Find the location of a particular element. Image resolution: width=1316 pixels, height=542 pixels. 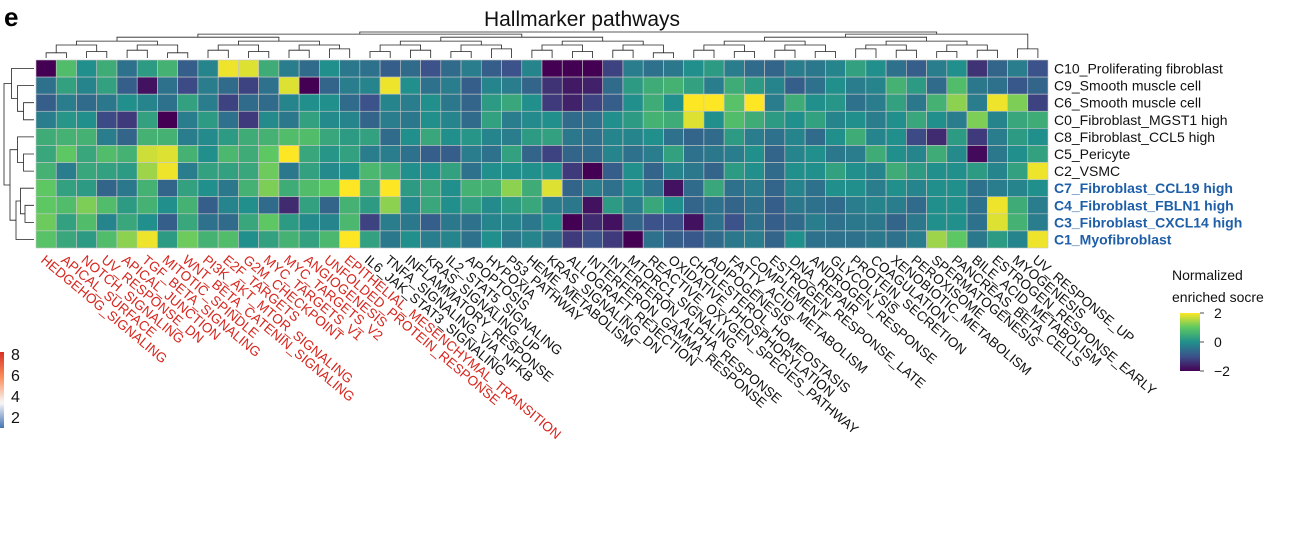

legend-tick-label: 0 is located at coordinates (1218, 342).